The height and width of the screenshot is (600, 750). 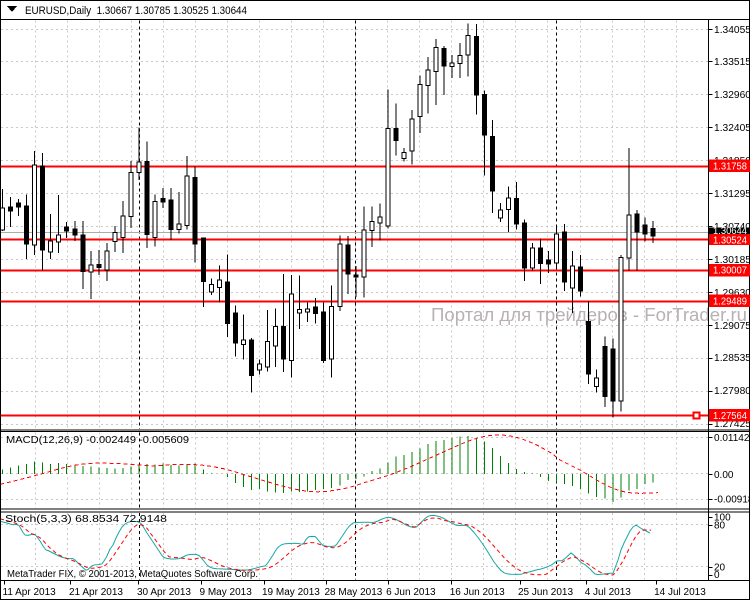 I want to click on svg-text: 25 Jun 2013, so click(x=545, y=592).